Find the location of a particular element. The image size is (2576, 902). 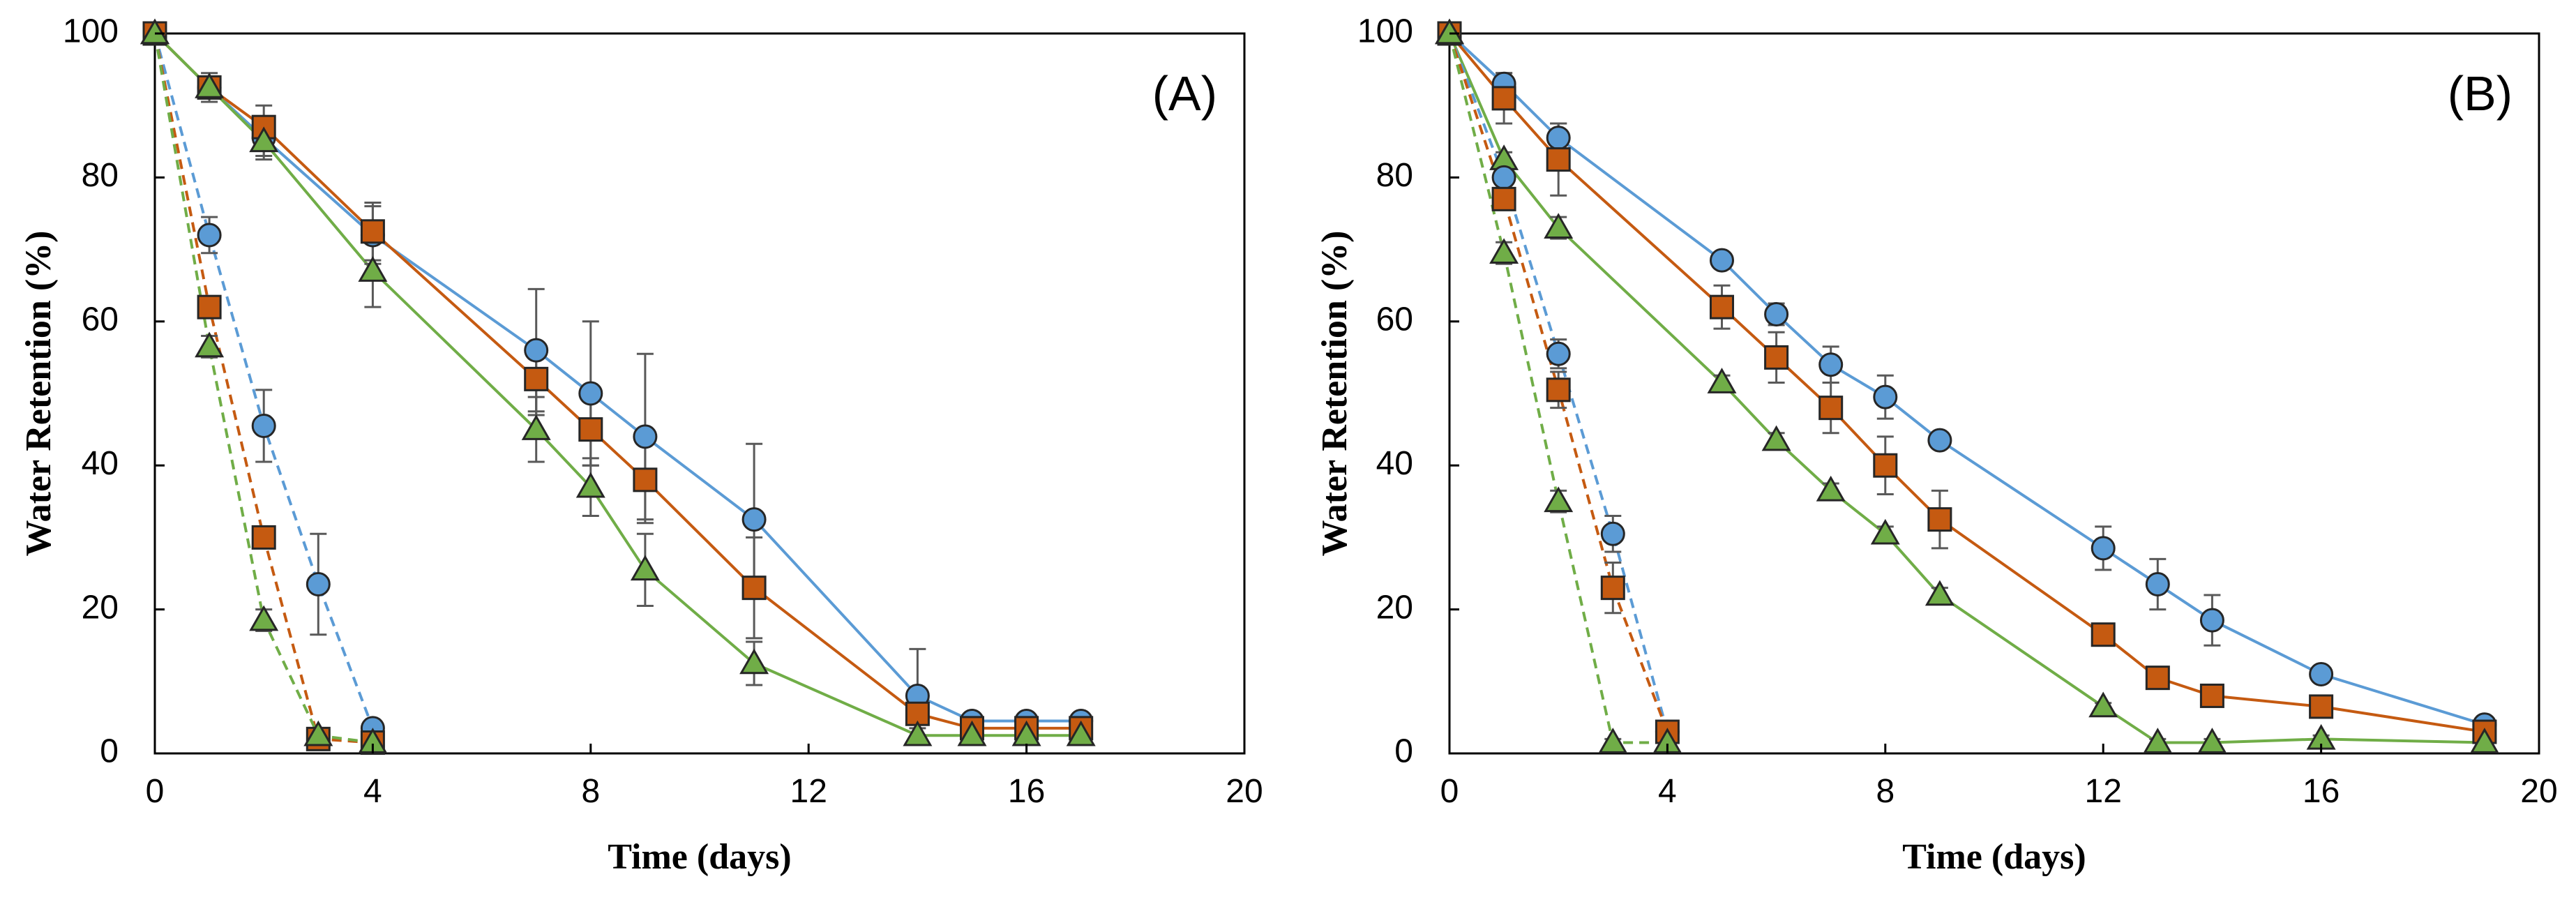

x-axis-title: Time (days) is located at coordinates (699, 857).